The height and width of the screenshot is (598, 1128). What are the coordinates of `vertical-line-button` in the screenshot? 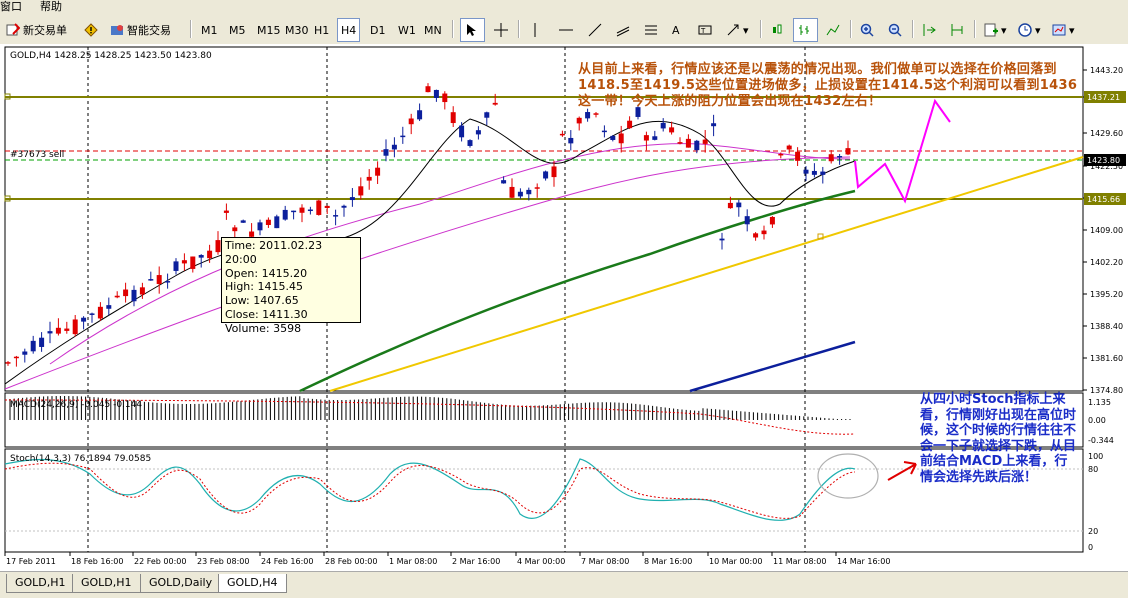 It's located at (536, 30).